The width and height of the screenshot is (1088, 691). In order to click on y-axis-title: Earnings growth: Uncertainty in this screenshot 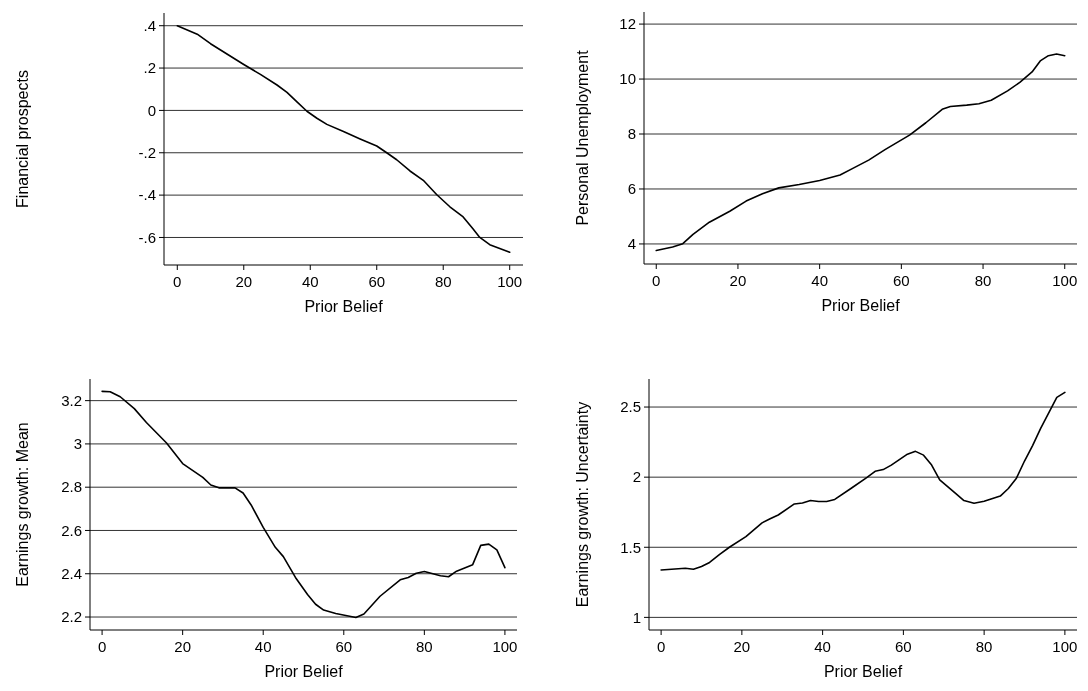, I will do `click(582, 504)`.